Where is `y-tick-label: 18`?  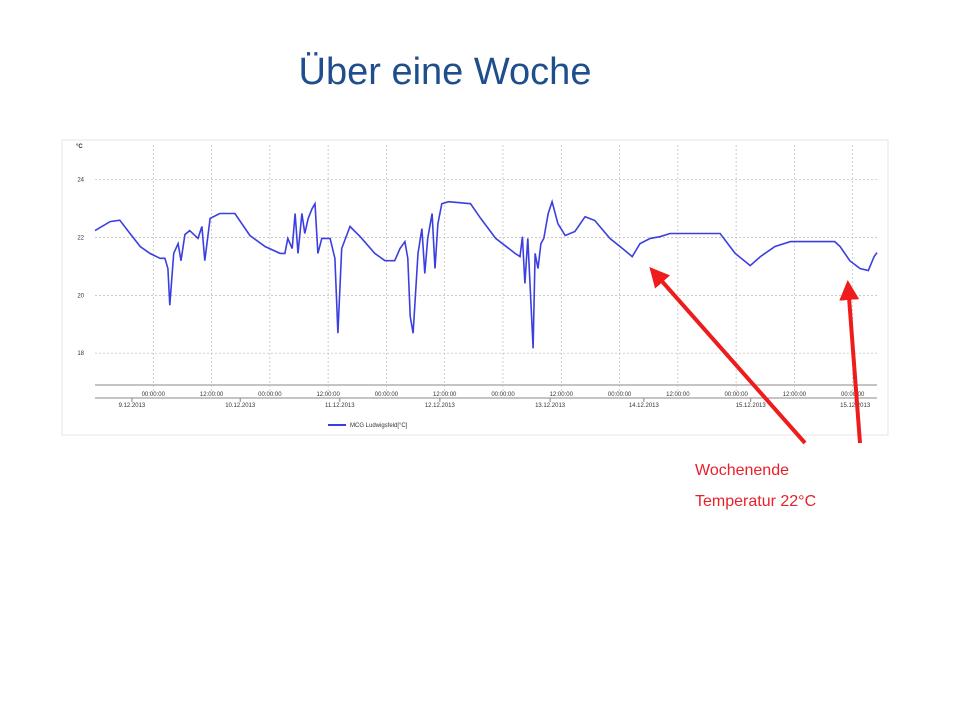
y-tick-label: 18 is located at coordinates (80, 354).